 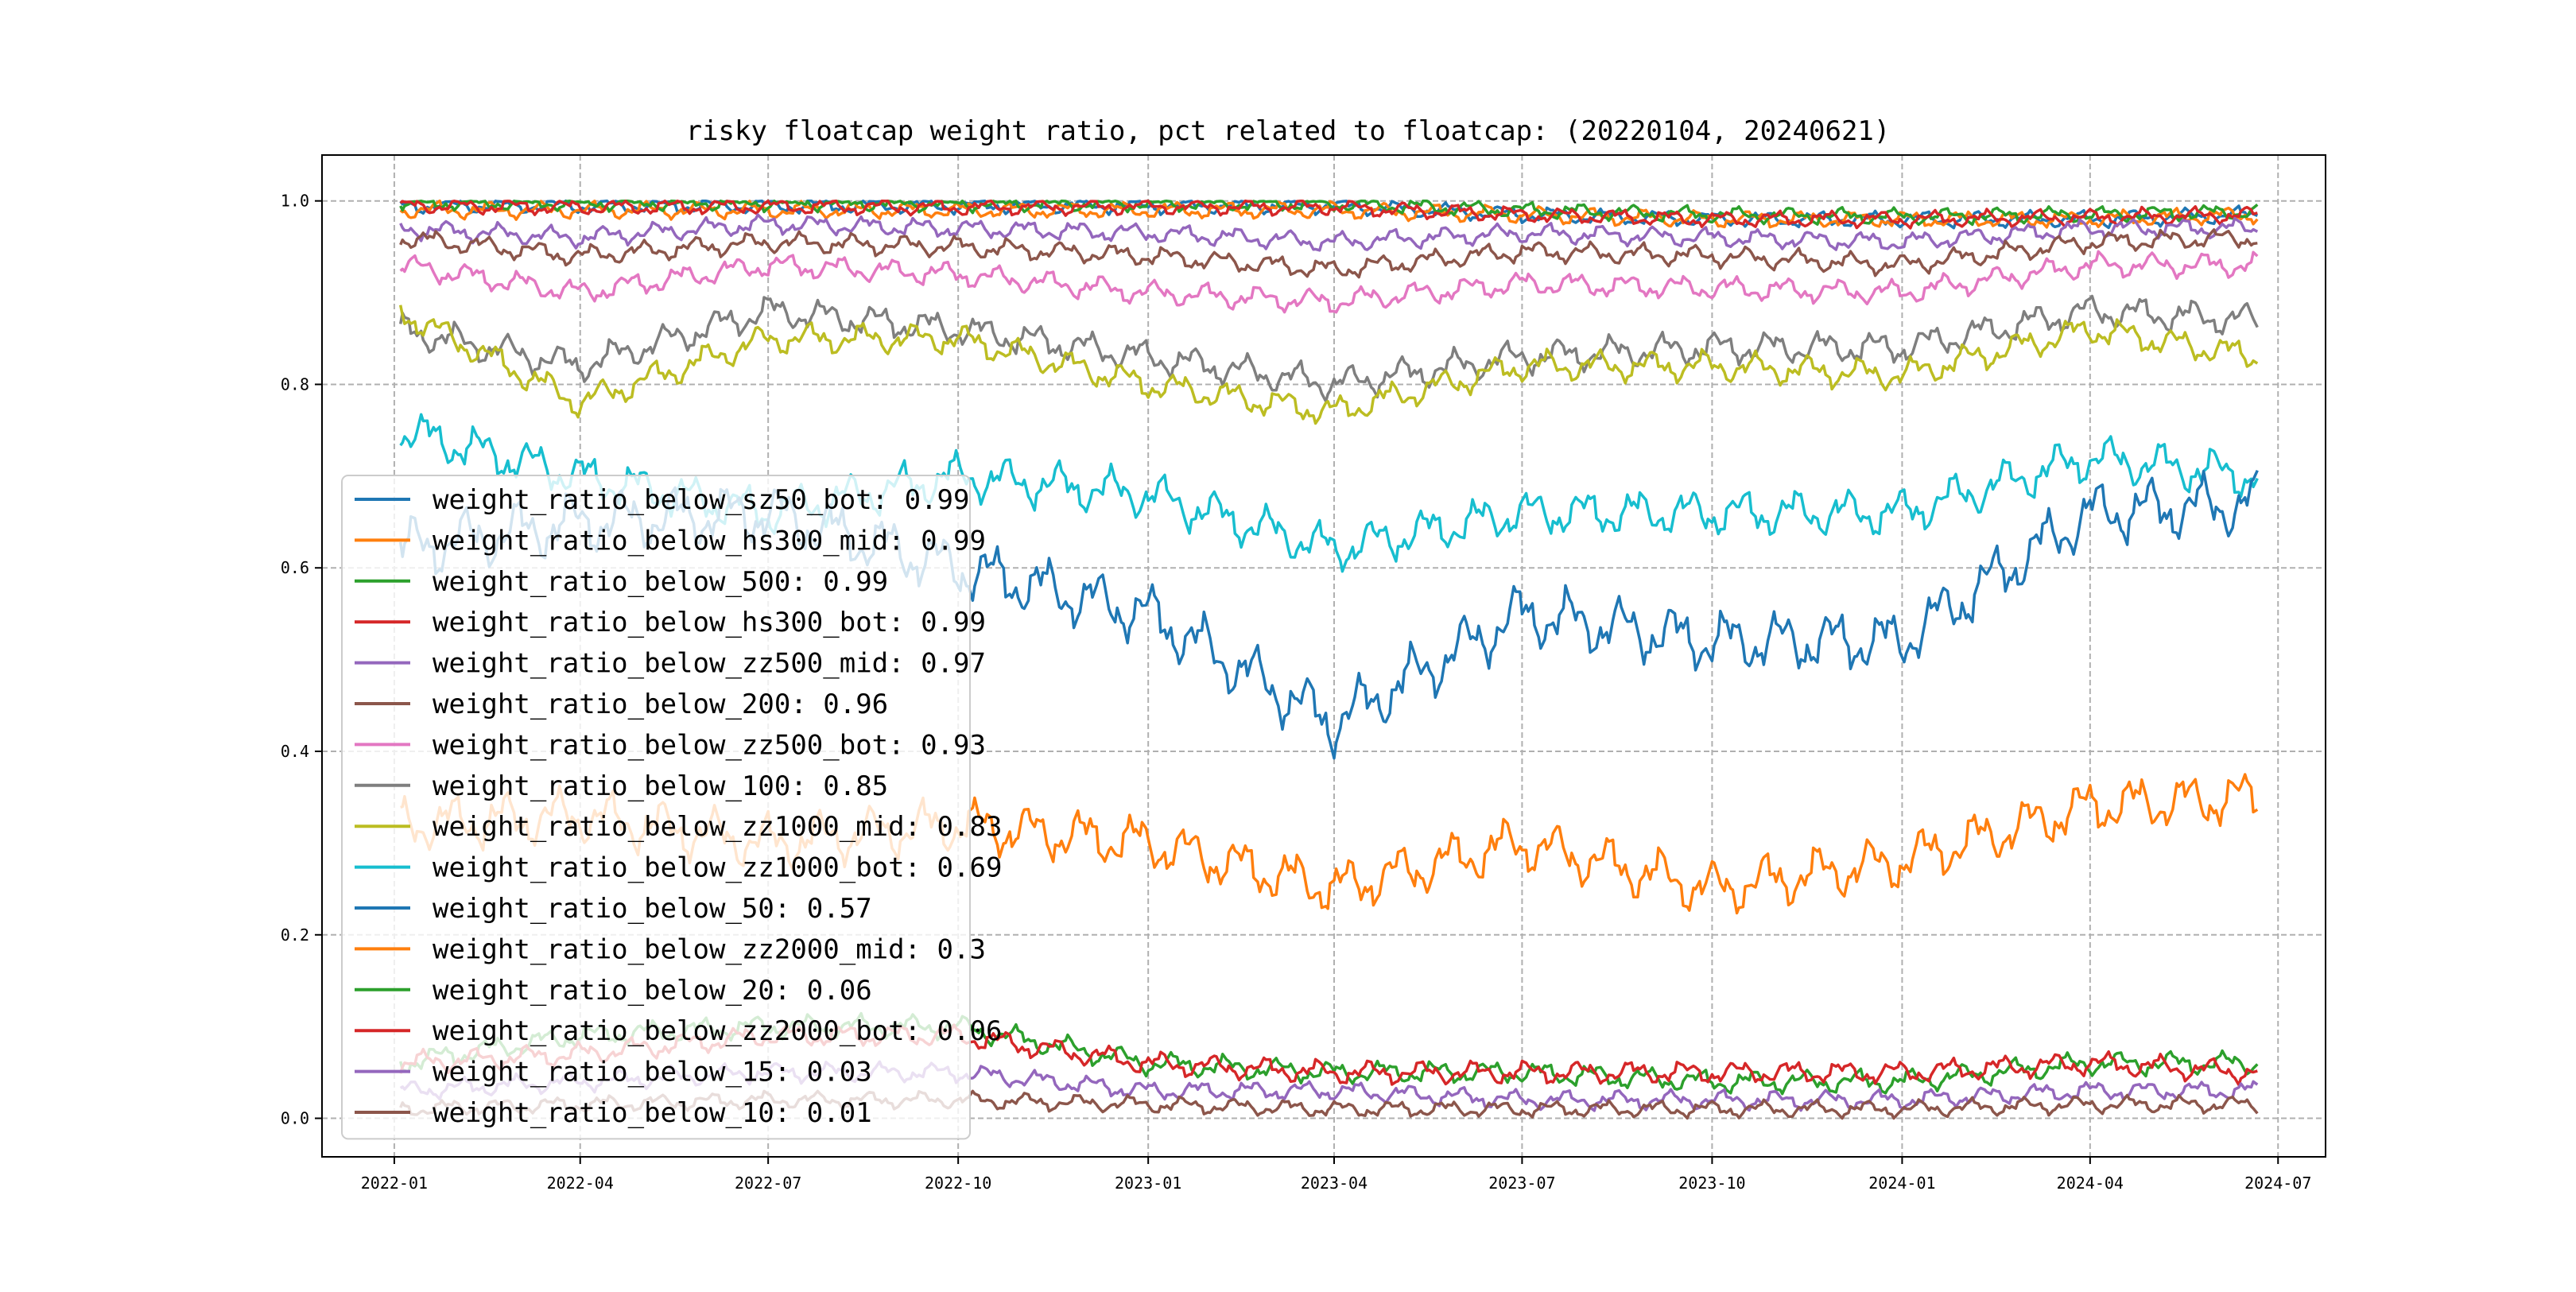 I want to click on y-tick-label: 0.6, so click(x=295, y=567).